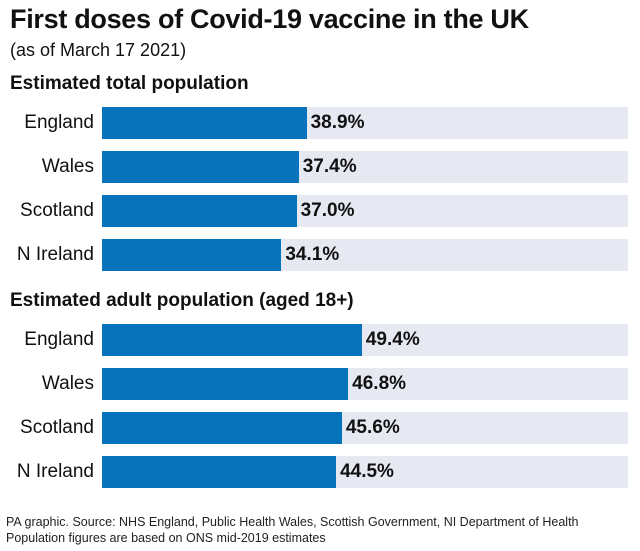 This screenshot has width=640, height=551. I want to click on bar-track: 37.0%, so click(365, 211).